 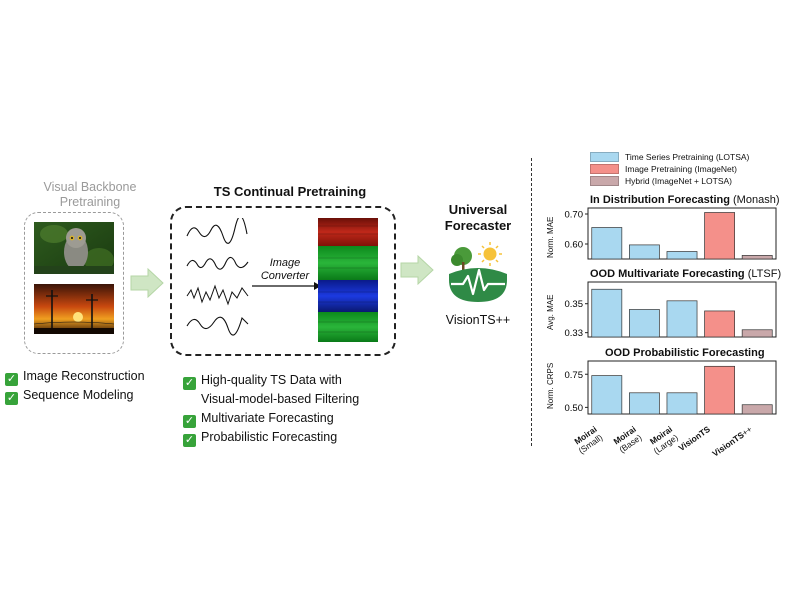 What do you see at coordinates (478, 320) in the screenshot?
I see `forecaster-name: VisionTS++` at bounding box center [478, 320].